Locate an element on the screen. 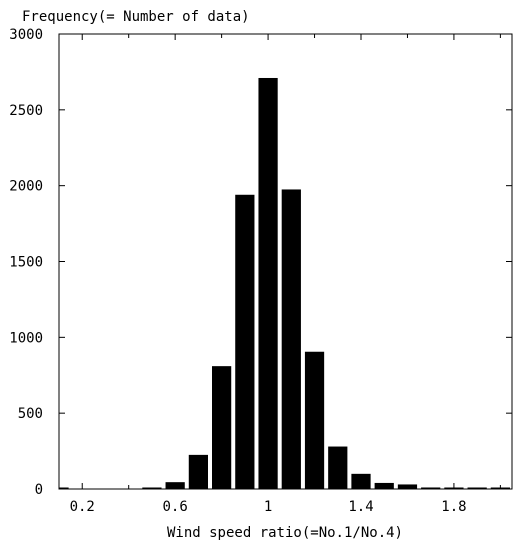  x-tick-label: 0.6 is located at coordinates (175, 507).